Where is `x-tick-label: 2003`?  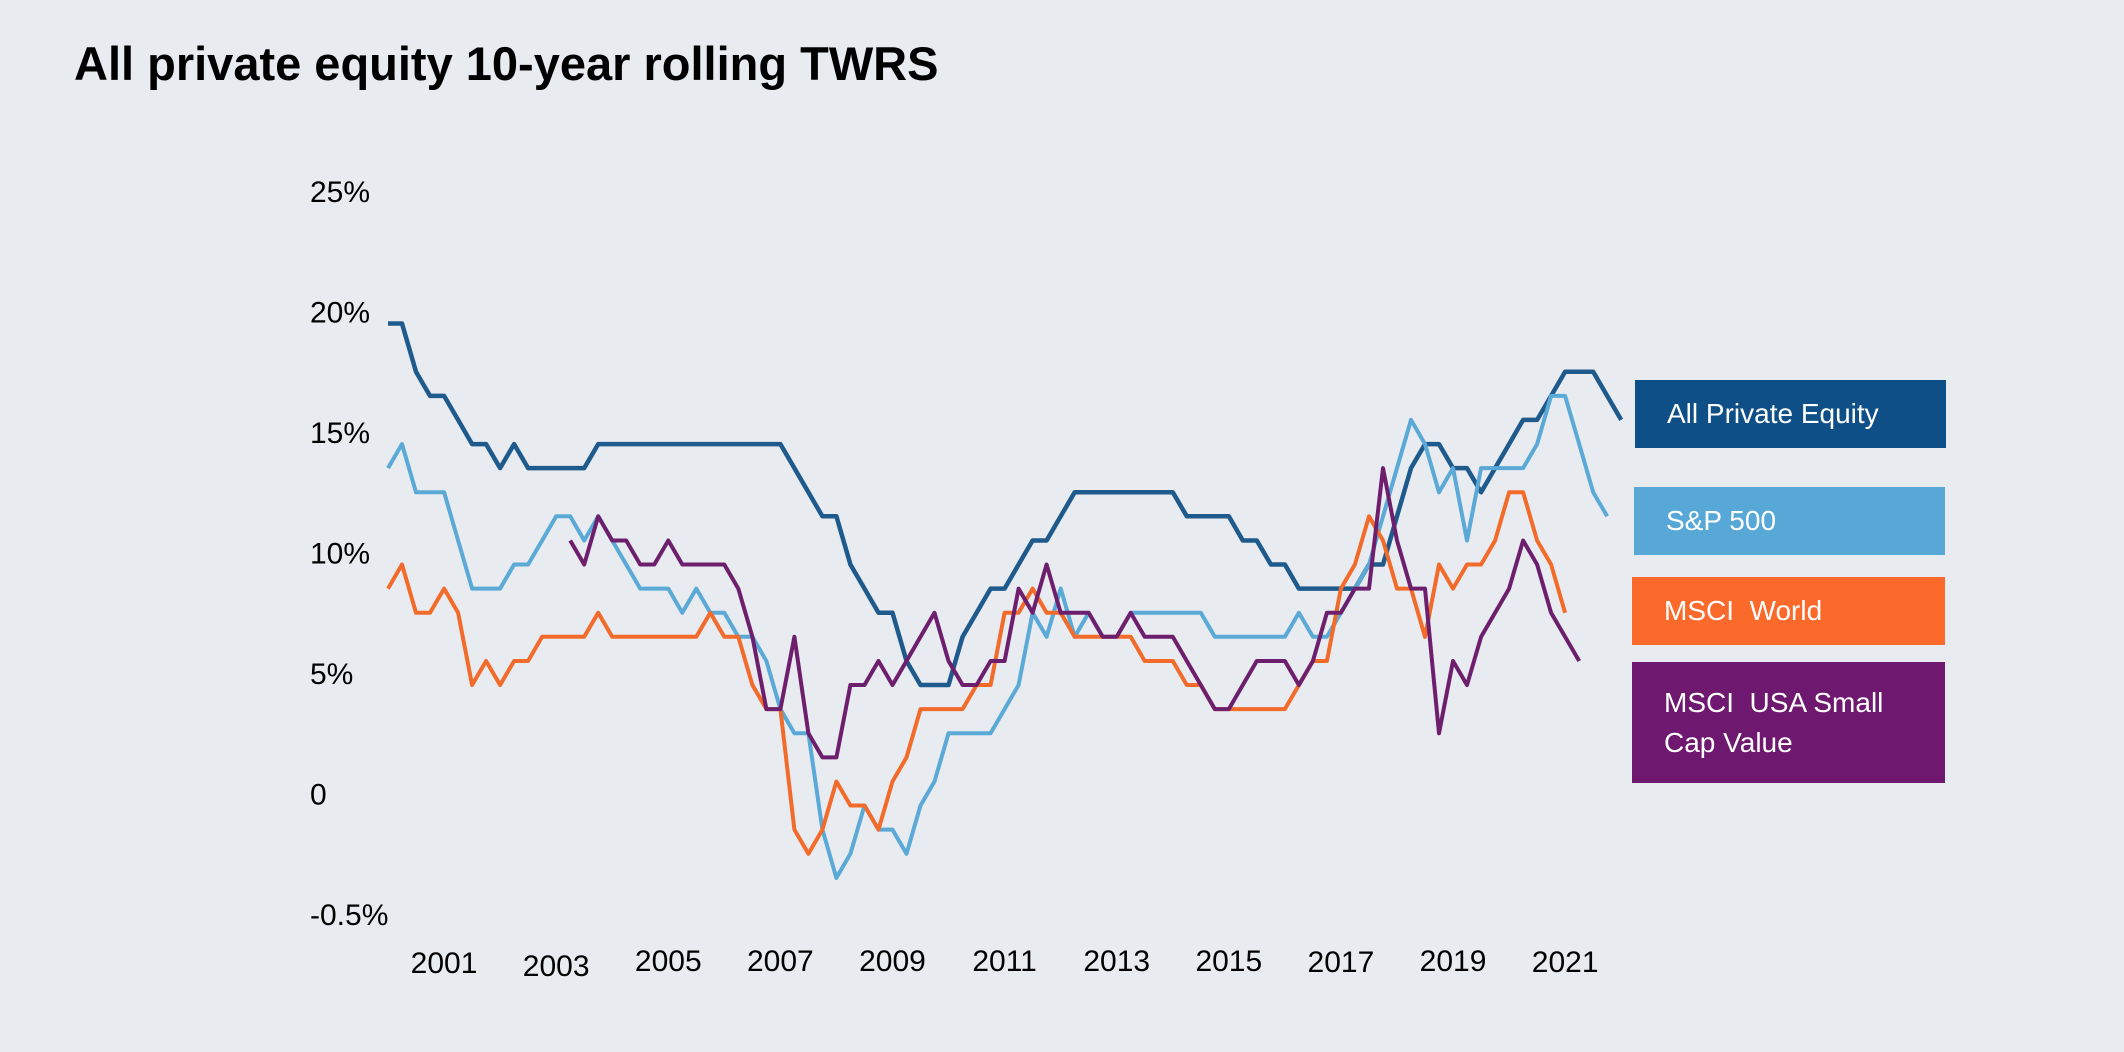
x-tick-label: 2003 is located at coordinates (556, 966).